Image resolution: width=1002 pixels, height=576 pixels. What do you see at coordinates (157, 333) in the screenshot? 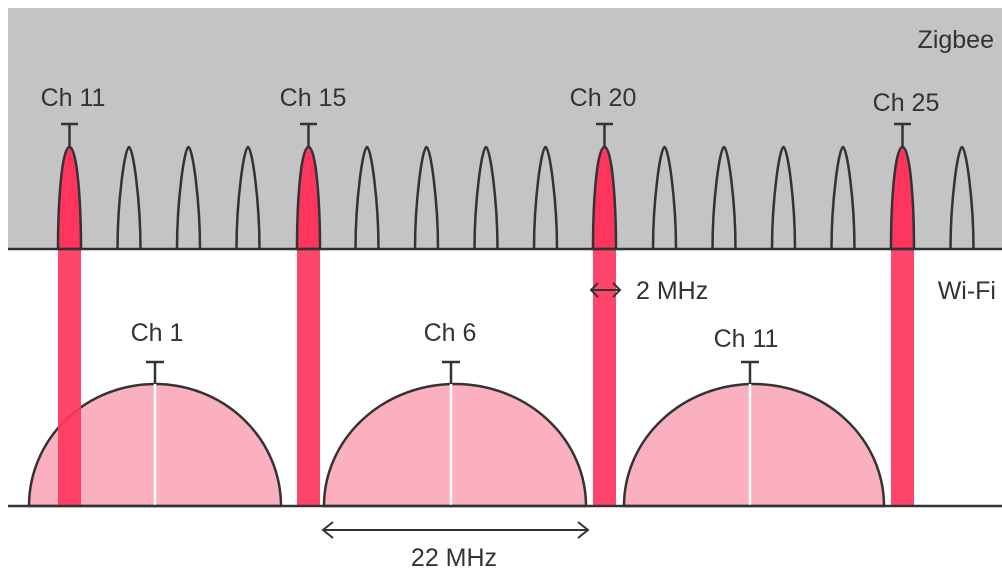
I see `wifi-channel-label: Ch 1` at bounding box center [157, 333].